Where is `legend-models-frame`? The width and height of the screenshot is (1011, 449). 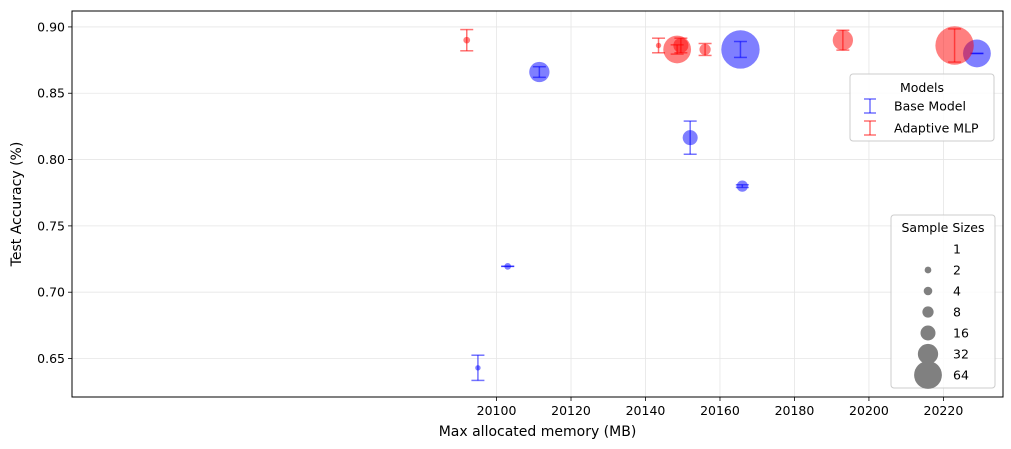 legend-models-frame is located at coordinates (922, 107).